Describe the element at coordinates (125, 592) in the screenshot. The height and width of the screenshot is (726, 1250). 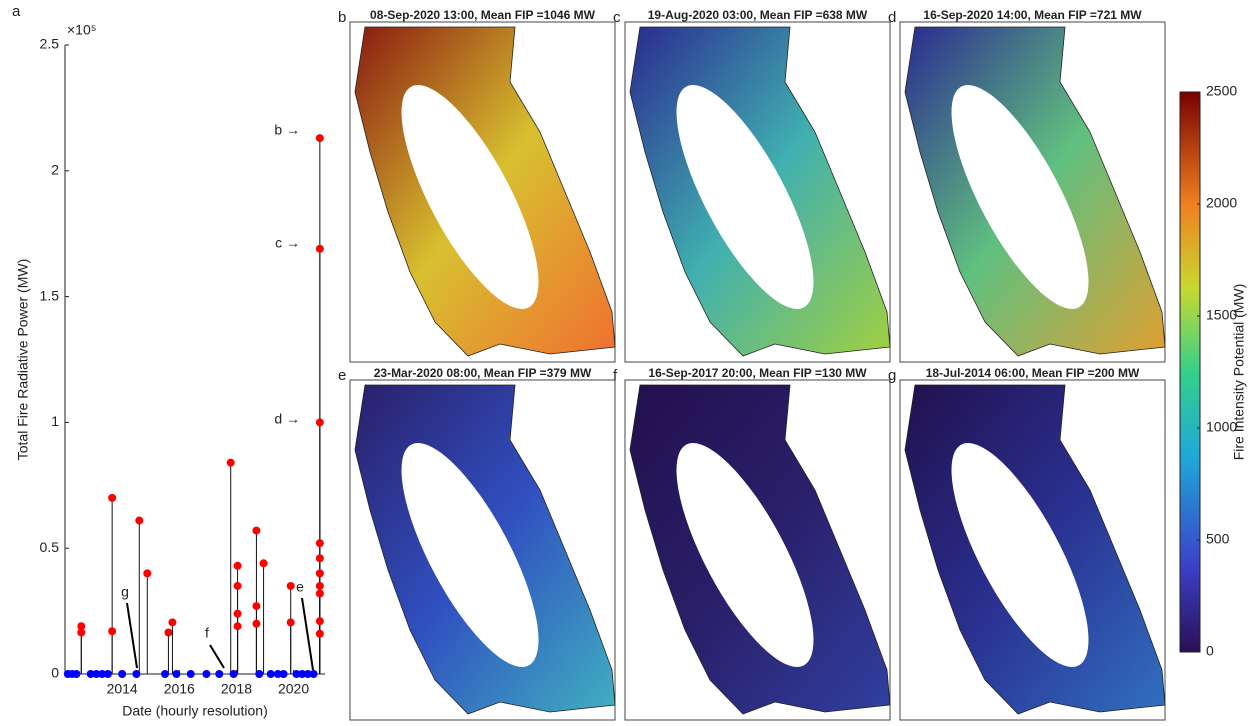
I see `annotation: g` at that location.